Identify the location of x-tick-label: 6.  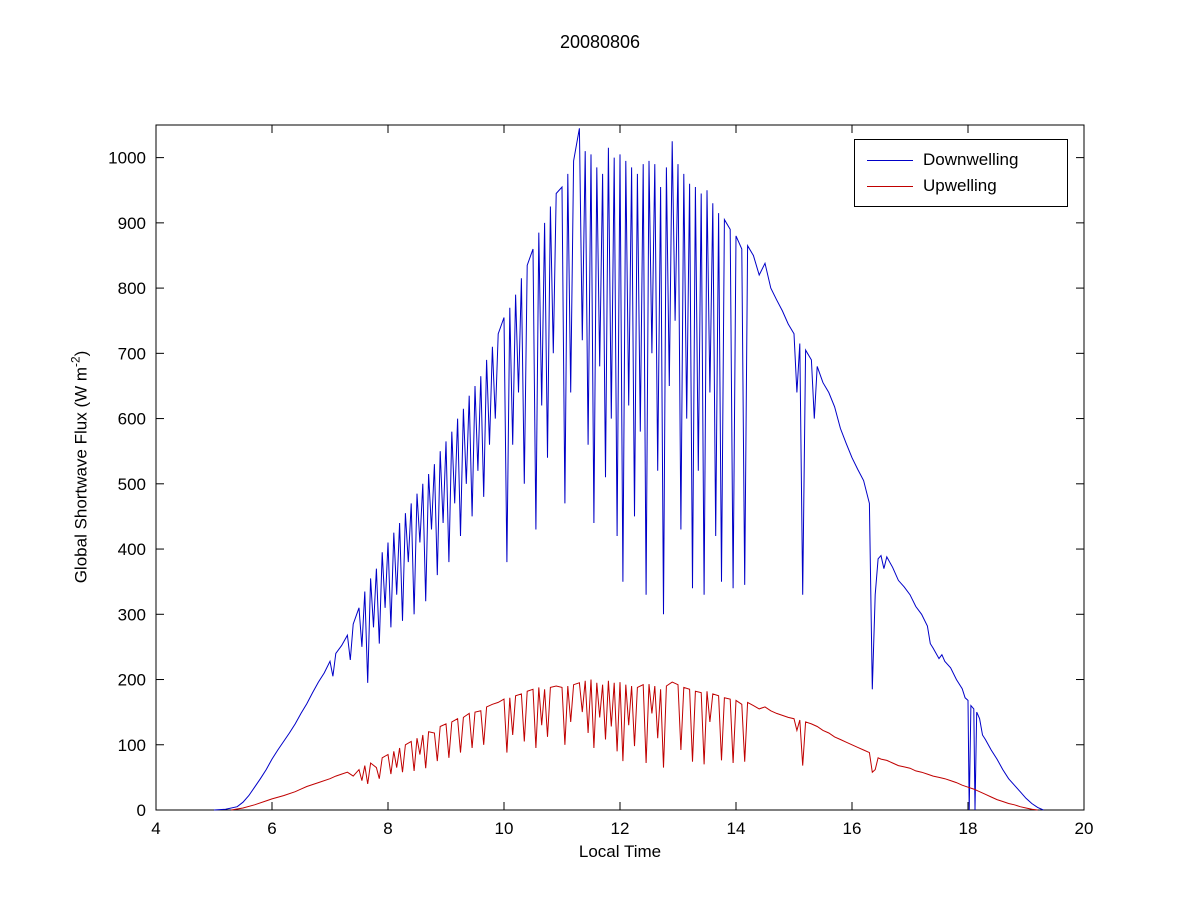
(271, 828).